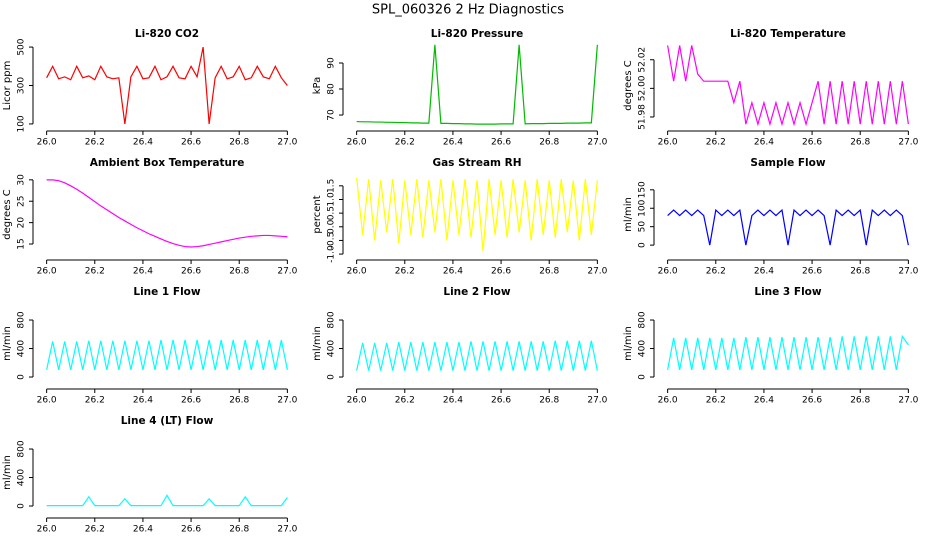 This screenshot has height=540, width=936. What do you see at coordinates (787, 292) in the screenshot?
I see `panel-title: Line 3 Flow` at bounding box center [787, 292].